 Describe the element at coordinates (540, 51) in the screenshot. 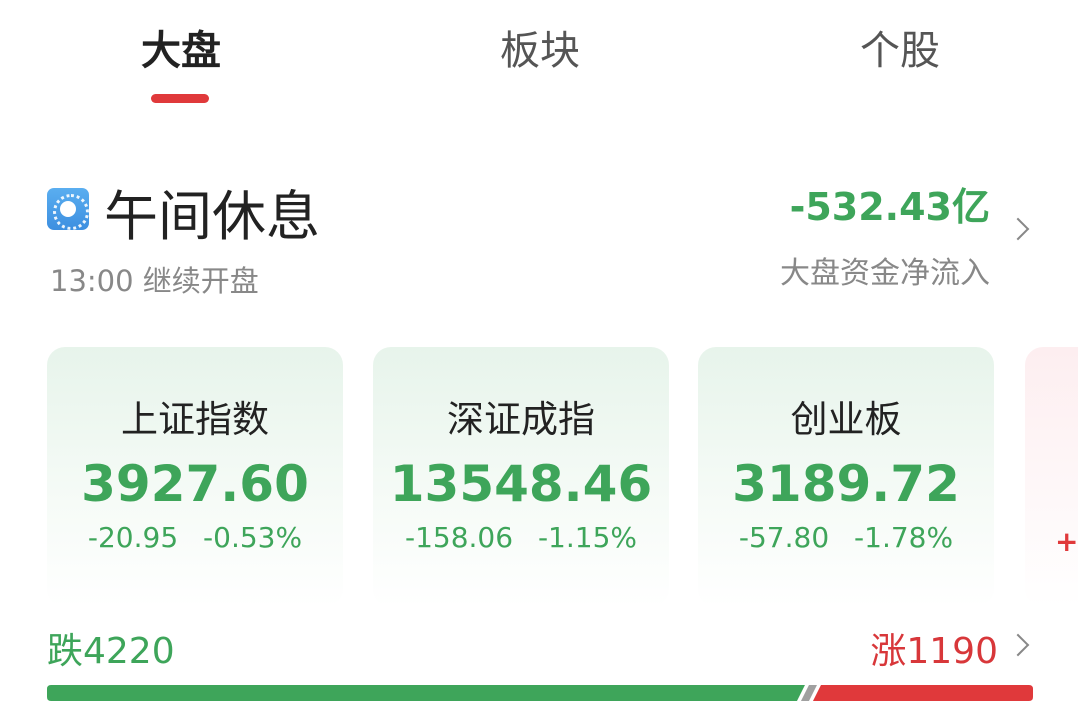

I see `tab-sectors: 板块` at that location.